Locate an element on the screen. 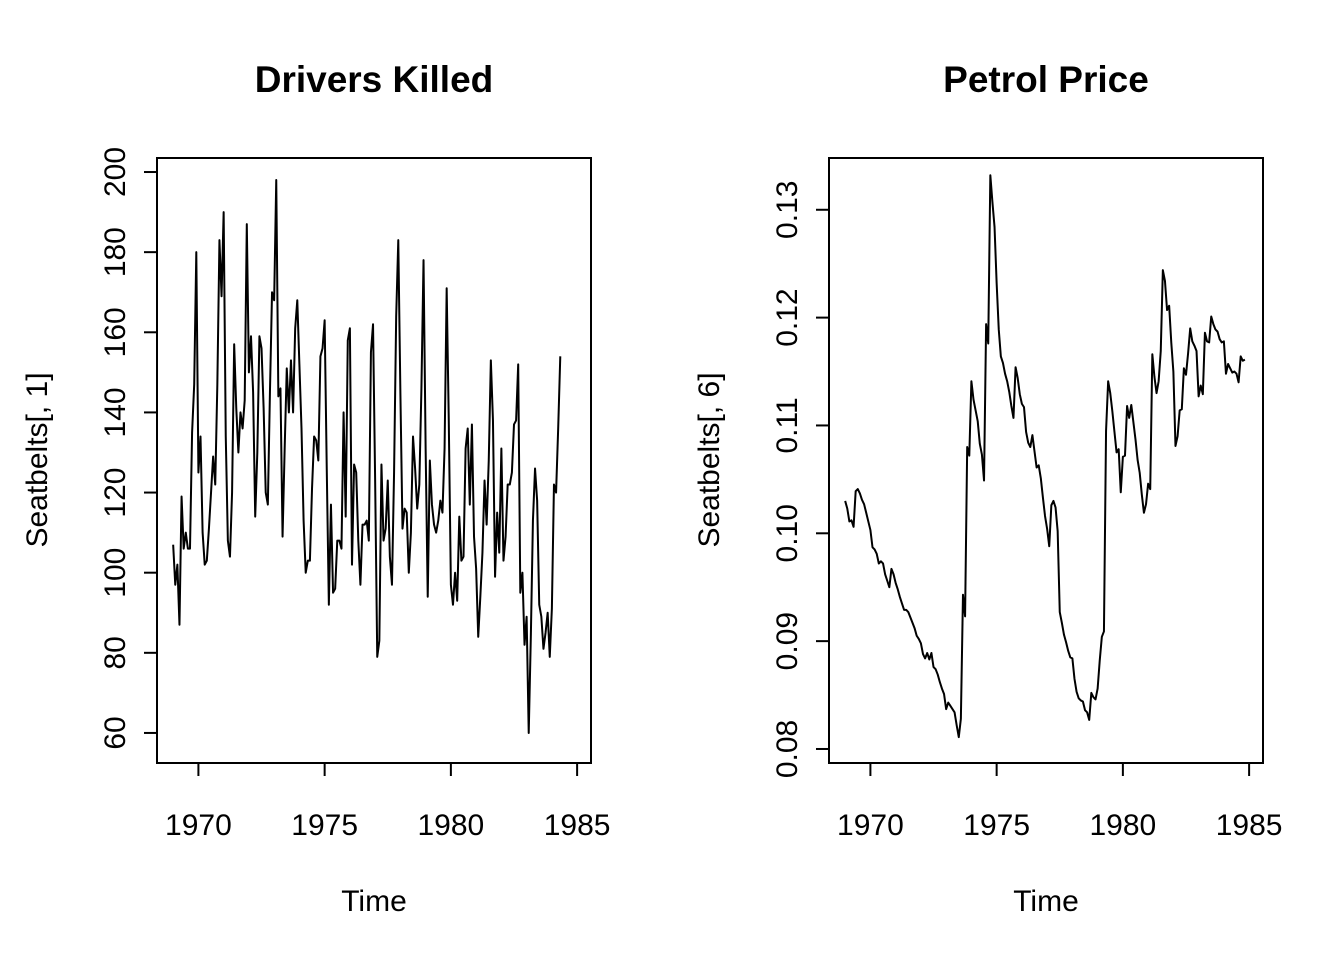 This screenshot has height=960, width=1344. y-tick-label: 120 is located at coordinates (115, 493).